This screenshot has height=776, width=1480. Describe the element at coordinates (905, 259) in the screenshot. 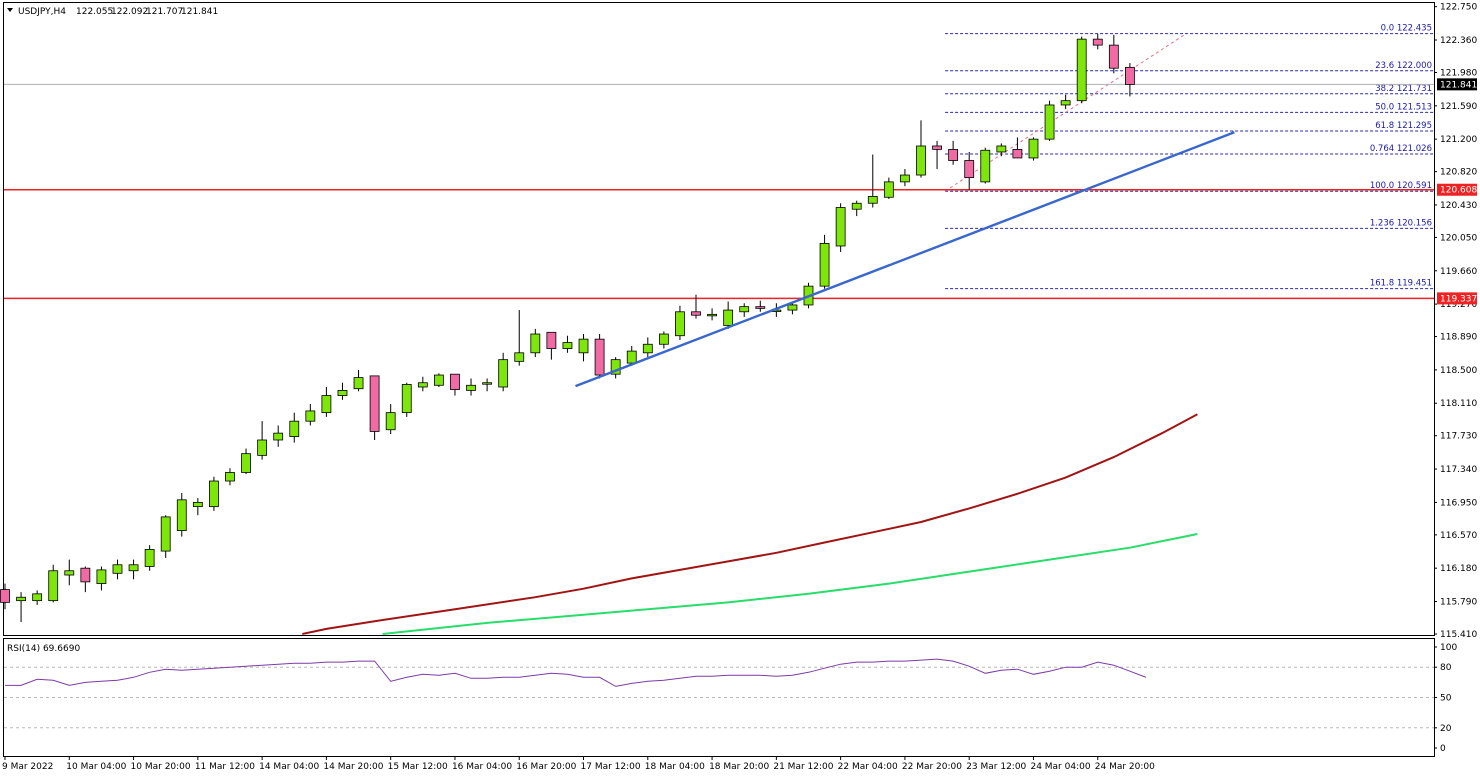

I see `trendline-segment` at that location.